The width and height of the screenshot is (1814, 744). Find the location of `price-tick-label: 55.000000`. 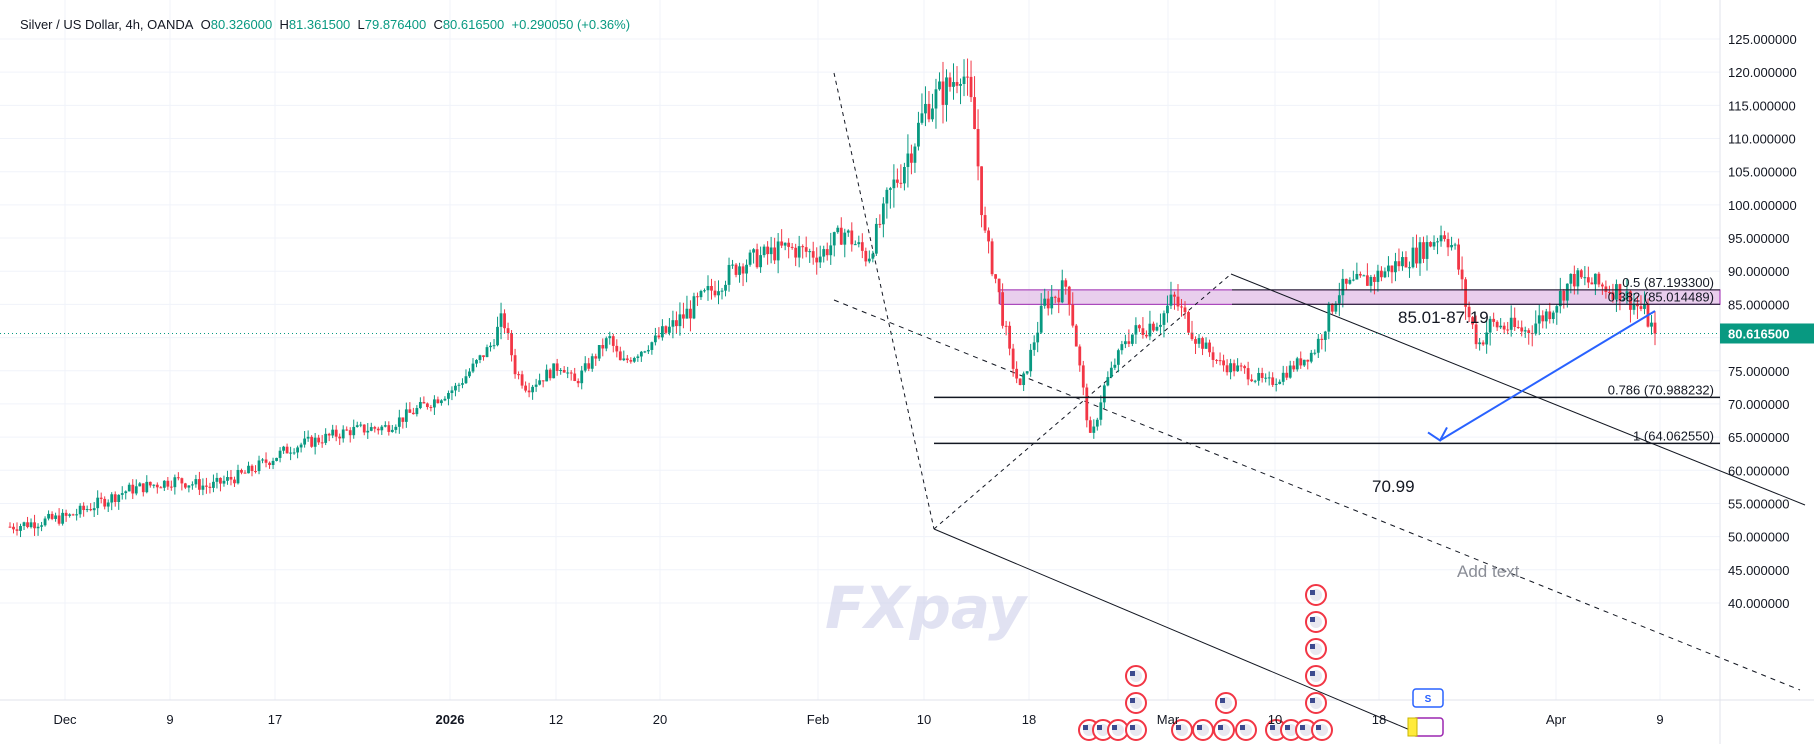

price-tick-label: 55.000000 is located at coordinates (1758, 503).